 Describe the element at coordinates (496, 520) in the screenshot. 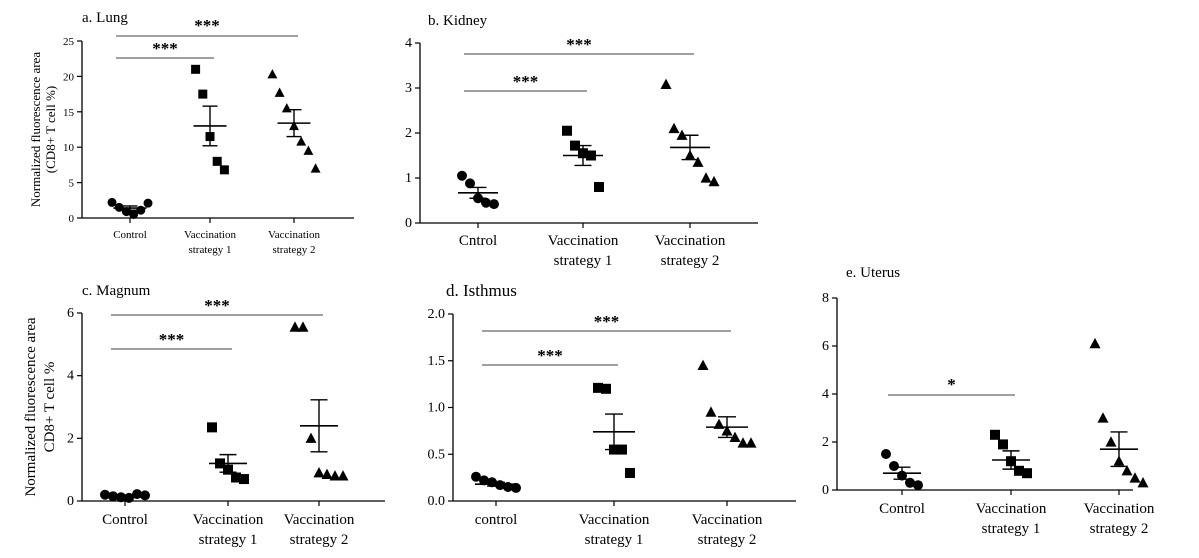

I see `category-label: control` at that location.